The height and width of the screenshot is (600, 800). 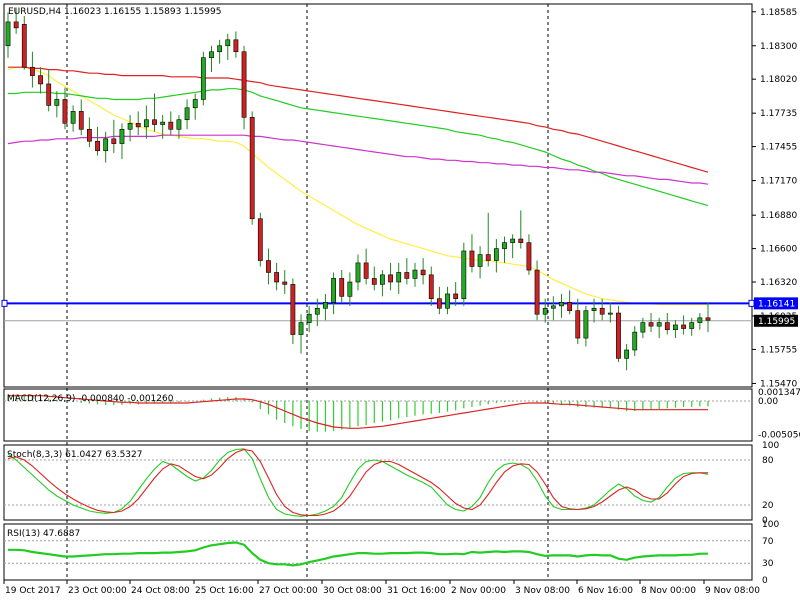 I want to click on stoch-y-tick-label: 80, so click(x=768, y=461).